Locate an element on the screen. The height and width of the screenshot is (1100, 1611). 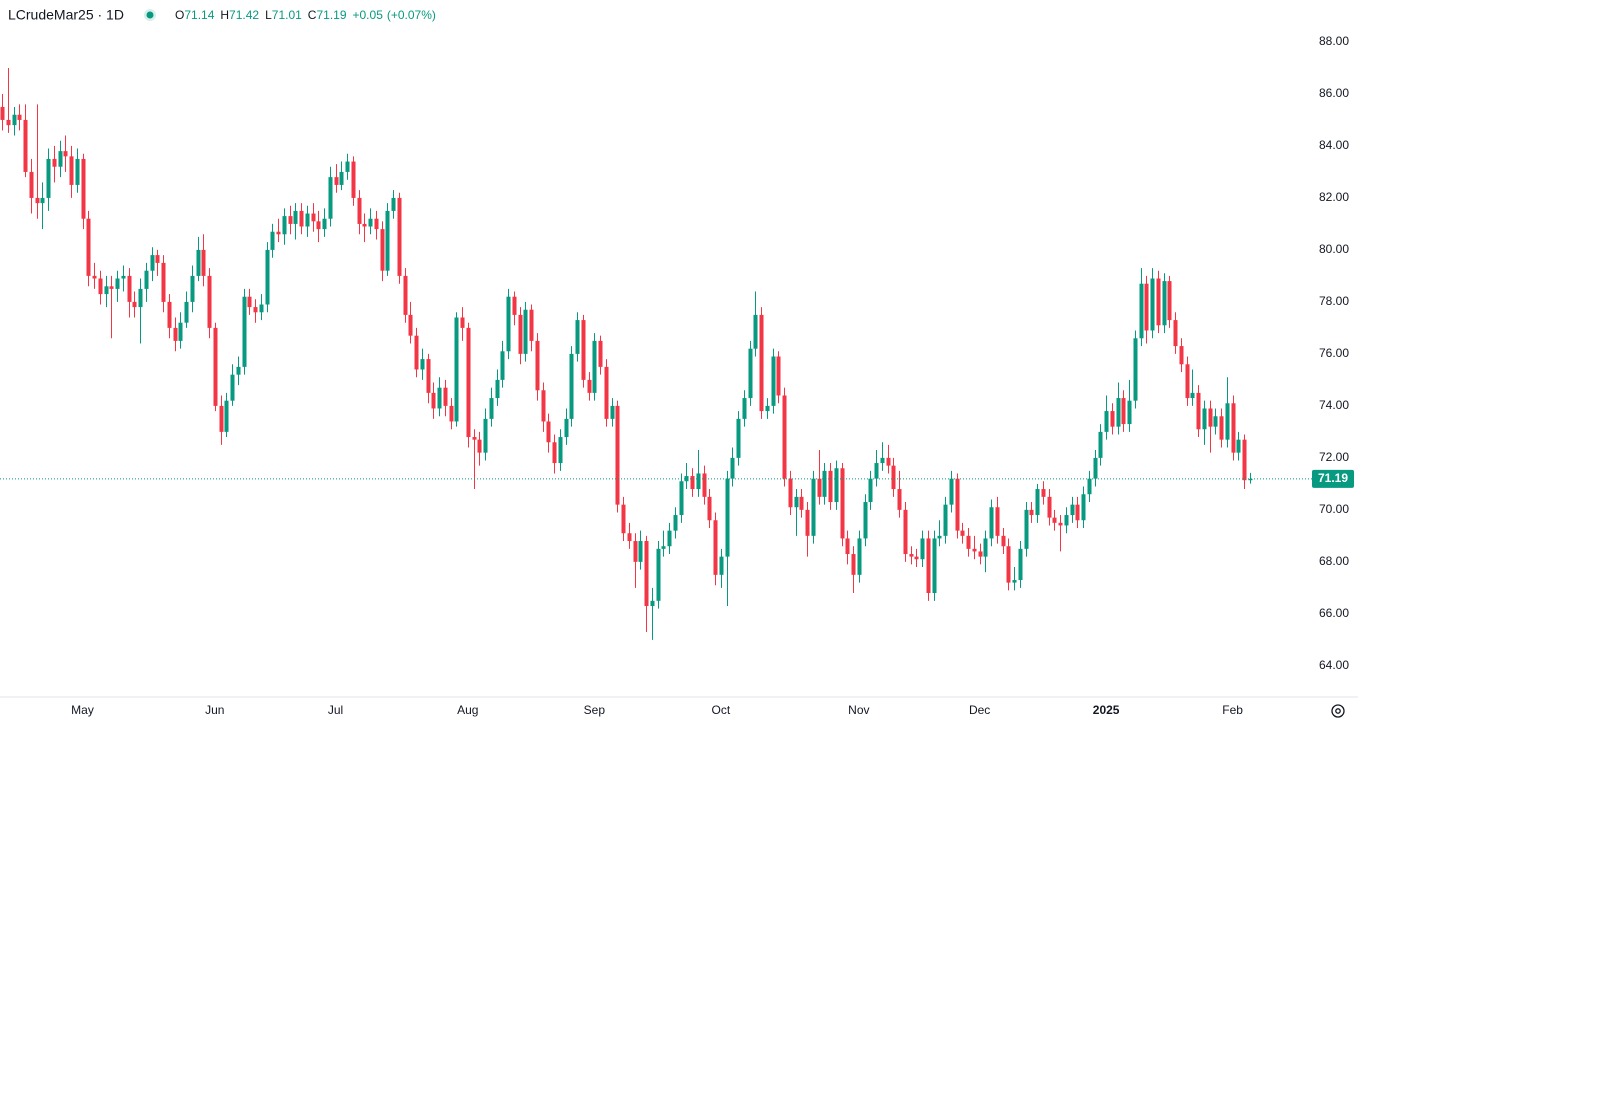
settings-icon is located at coordinates (1338, 711).